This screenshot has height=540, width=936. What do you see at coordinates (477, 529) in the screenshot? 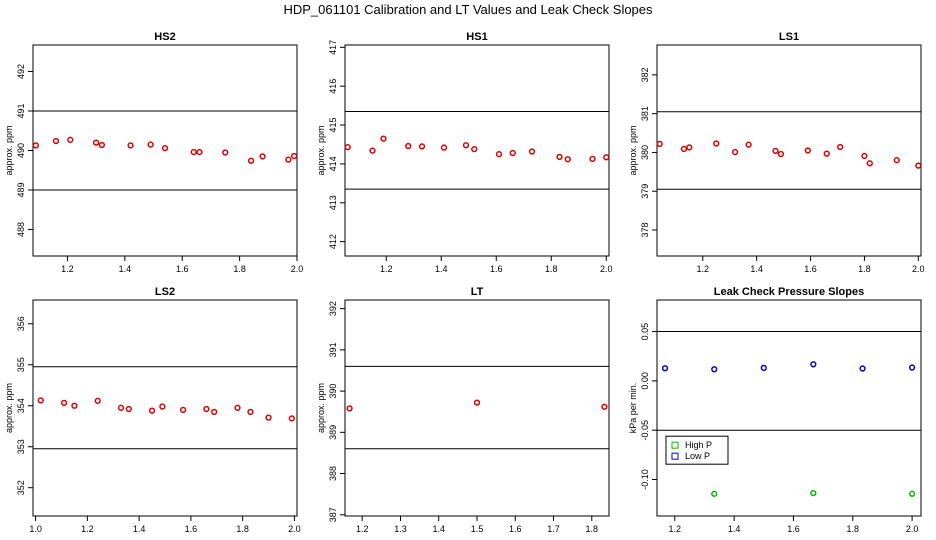
I see `x-tick-label: 1.5` at bounding box center [477, 529].